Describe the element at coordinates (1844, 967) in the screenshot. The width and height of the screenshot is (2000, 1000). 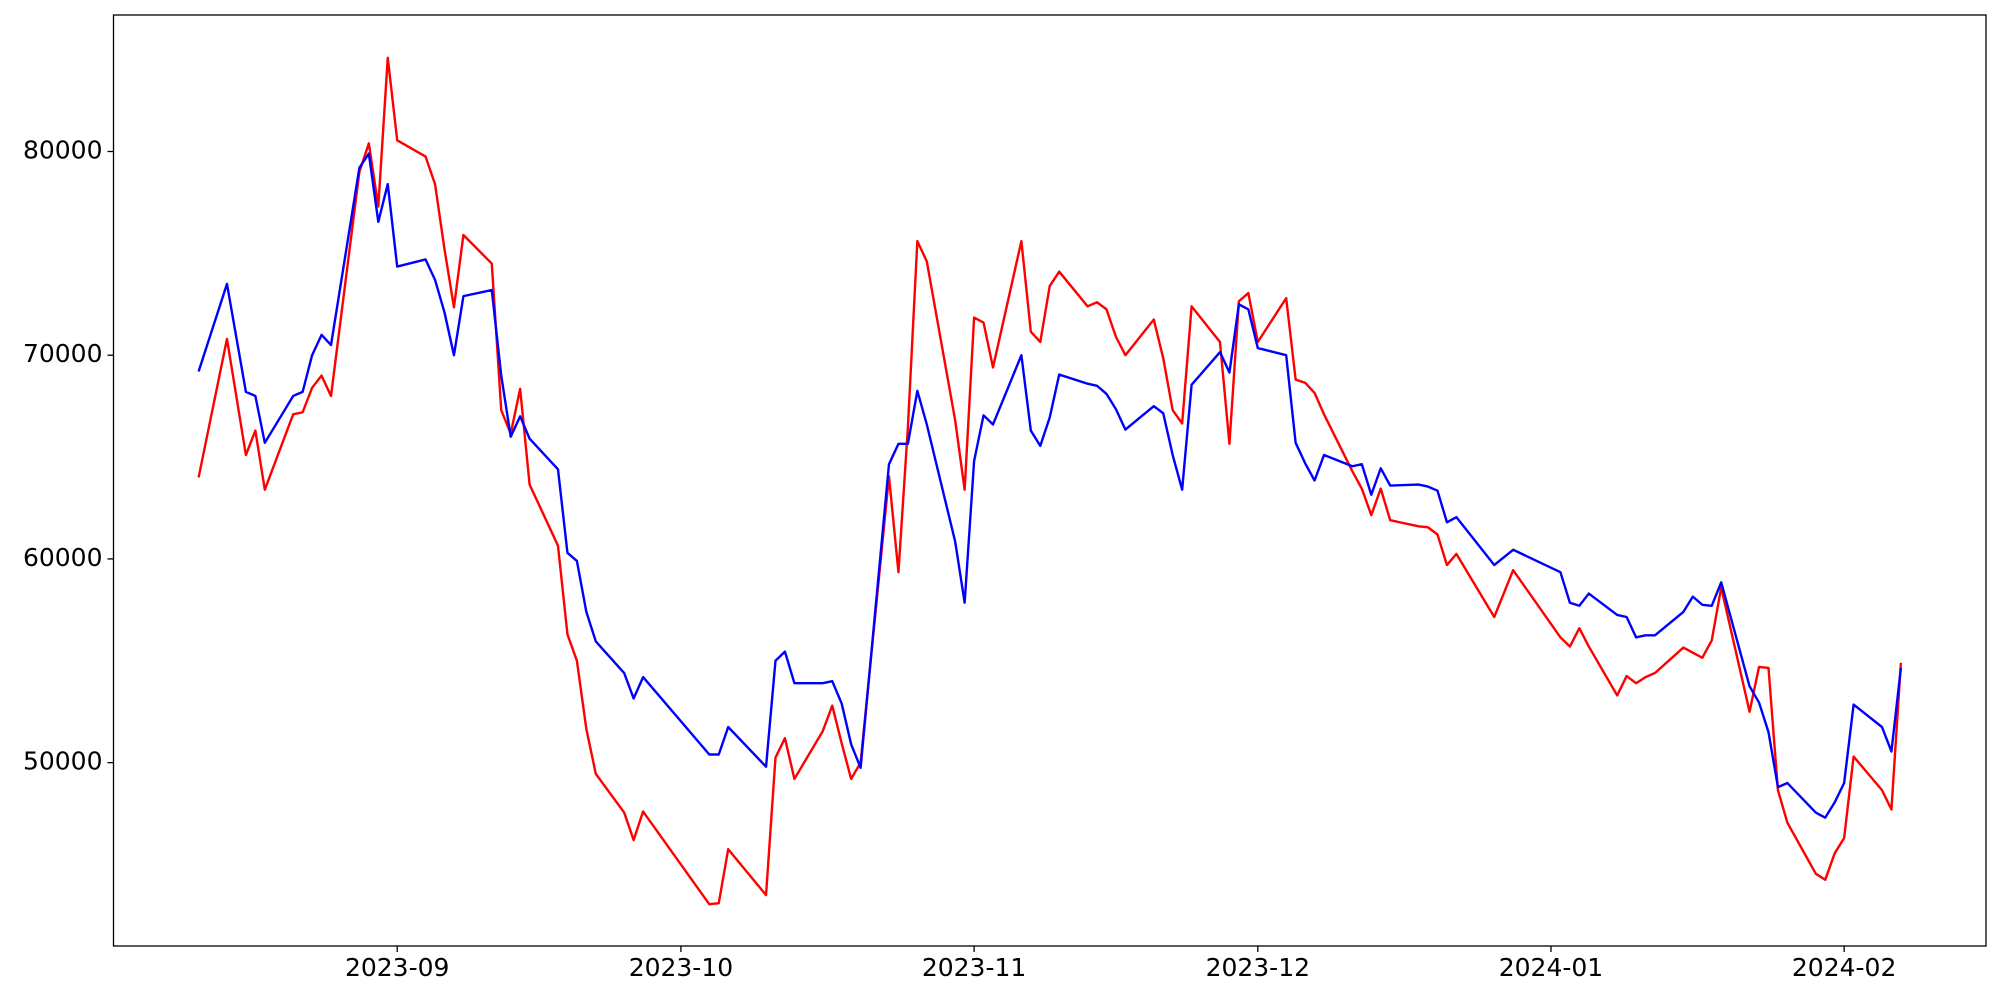
I see `x-tick-label: 2024-02` at that location.